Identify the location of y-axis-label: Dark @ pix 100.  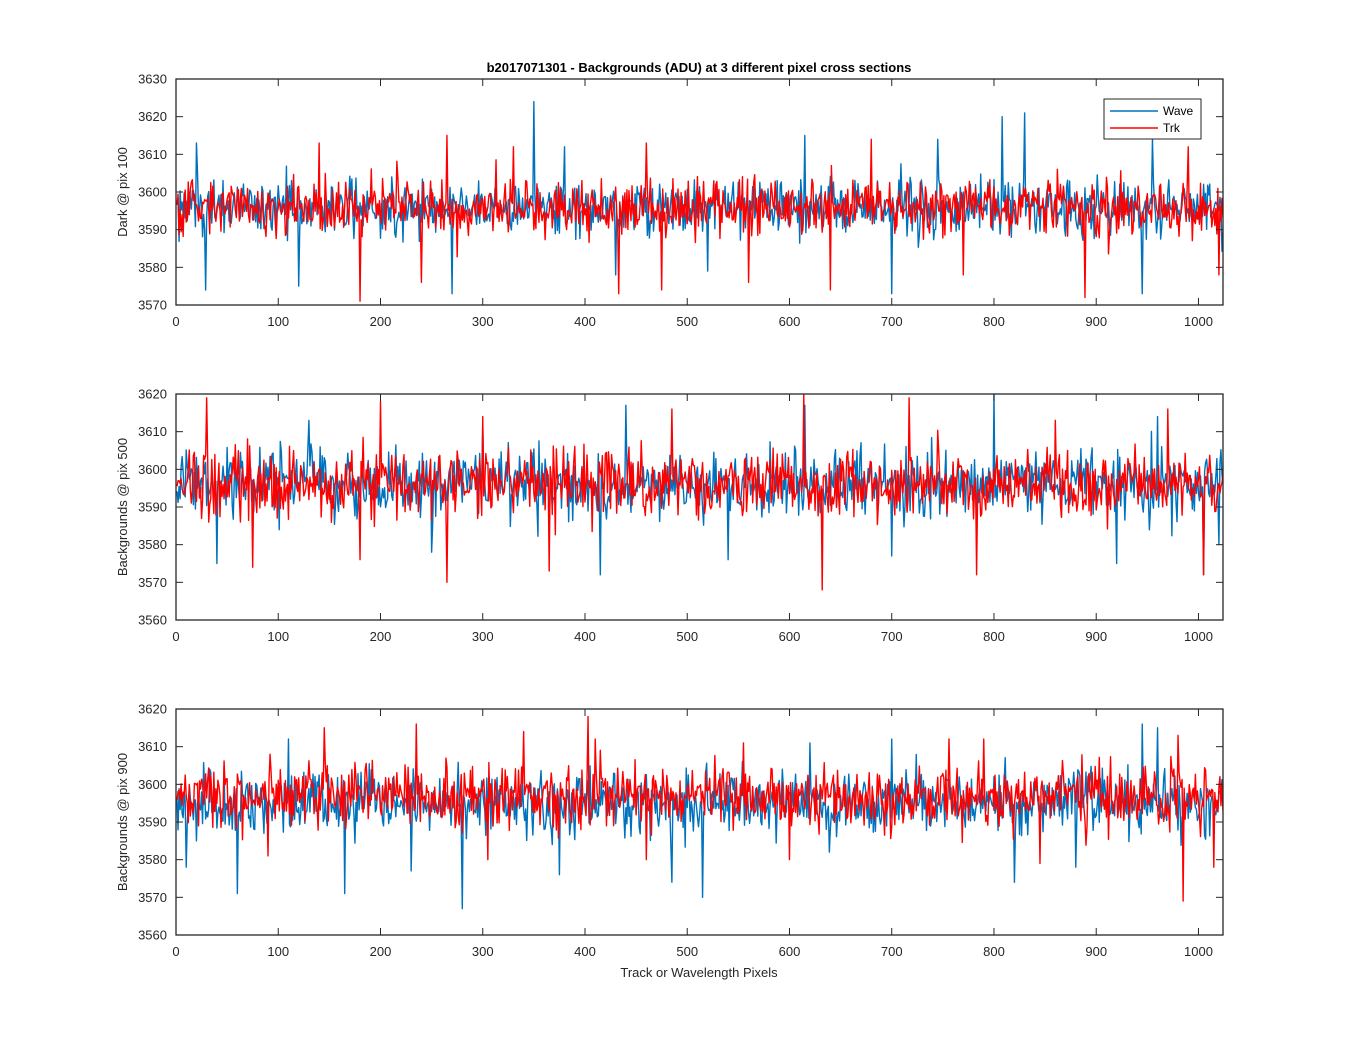
(122, 192).